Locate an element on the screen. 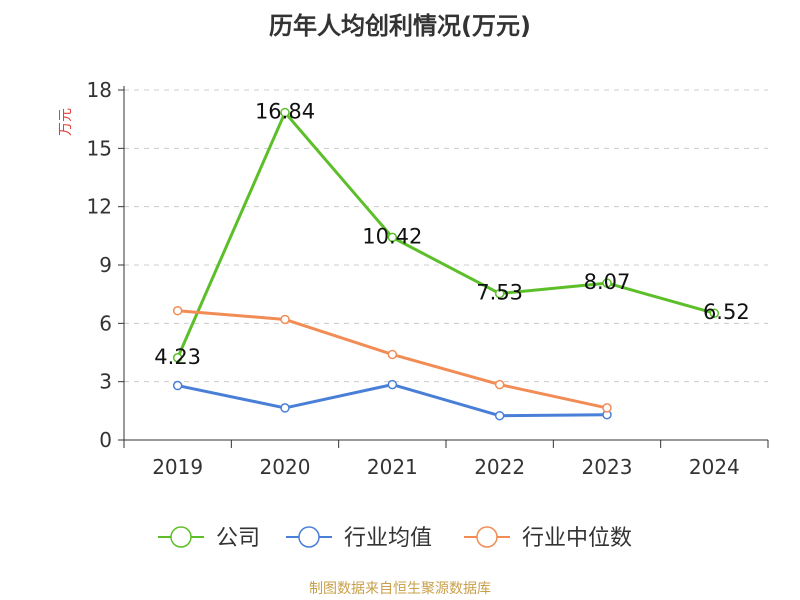  x-tick-label: 2020 is located at coordinates (285, 467).